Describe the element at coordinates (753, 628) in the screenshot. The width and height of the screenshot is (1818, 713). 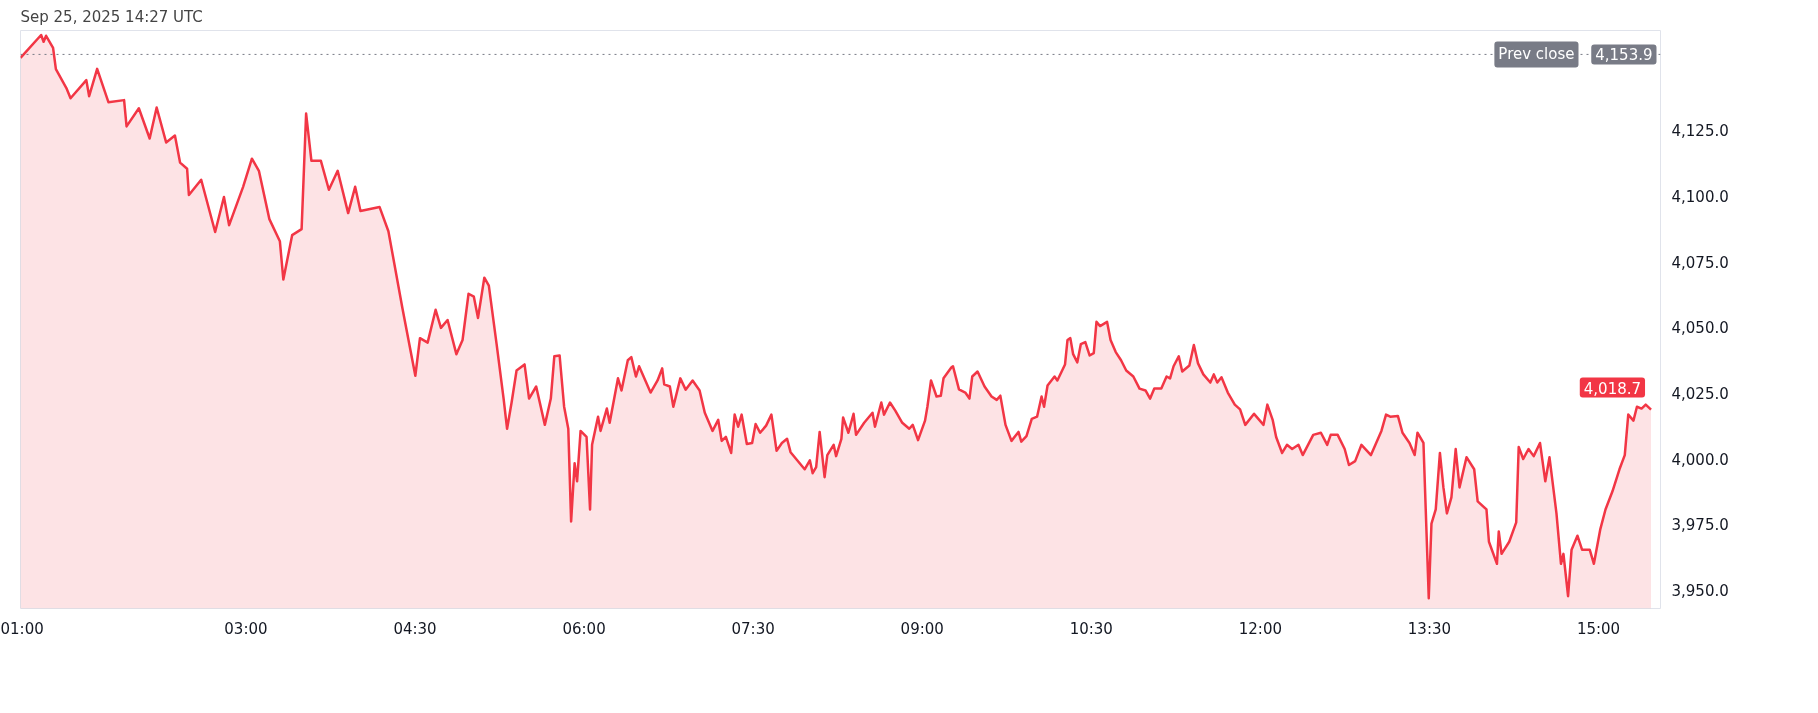
I see `x-tick-label: 07:30` at that location.